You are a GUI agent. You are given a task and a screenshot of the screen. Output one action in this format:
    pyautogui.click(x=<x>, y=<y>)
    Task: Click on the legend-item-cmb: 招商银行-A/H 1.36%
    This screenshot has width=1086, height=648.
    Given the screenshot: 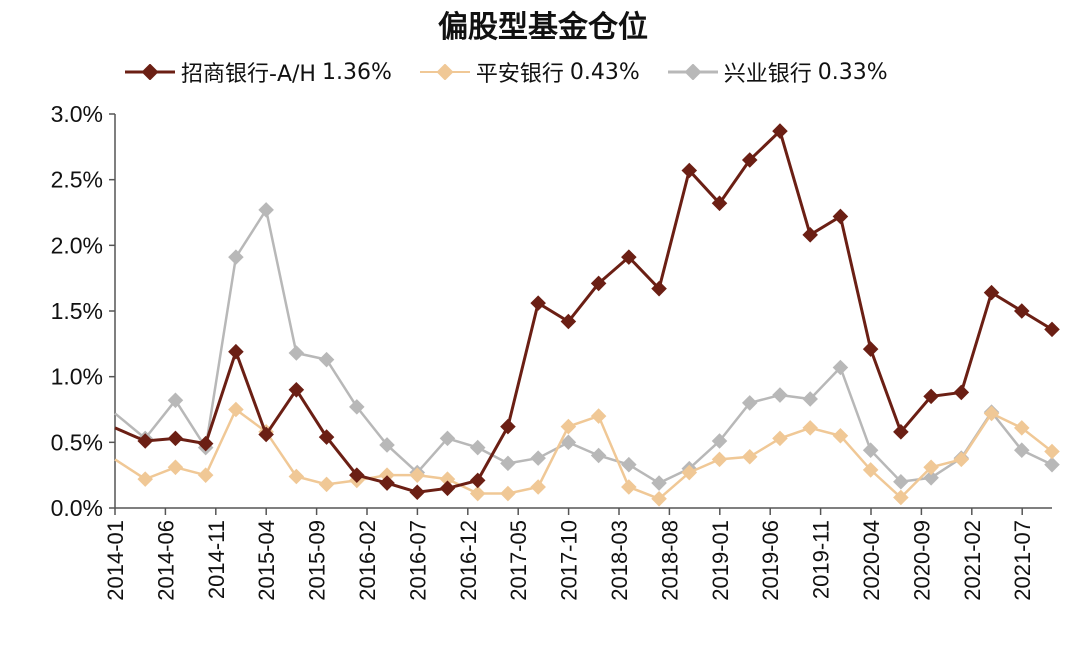 What is the action you would take?
    pyautogui.click(x=258, y=72)
    